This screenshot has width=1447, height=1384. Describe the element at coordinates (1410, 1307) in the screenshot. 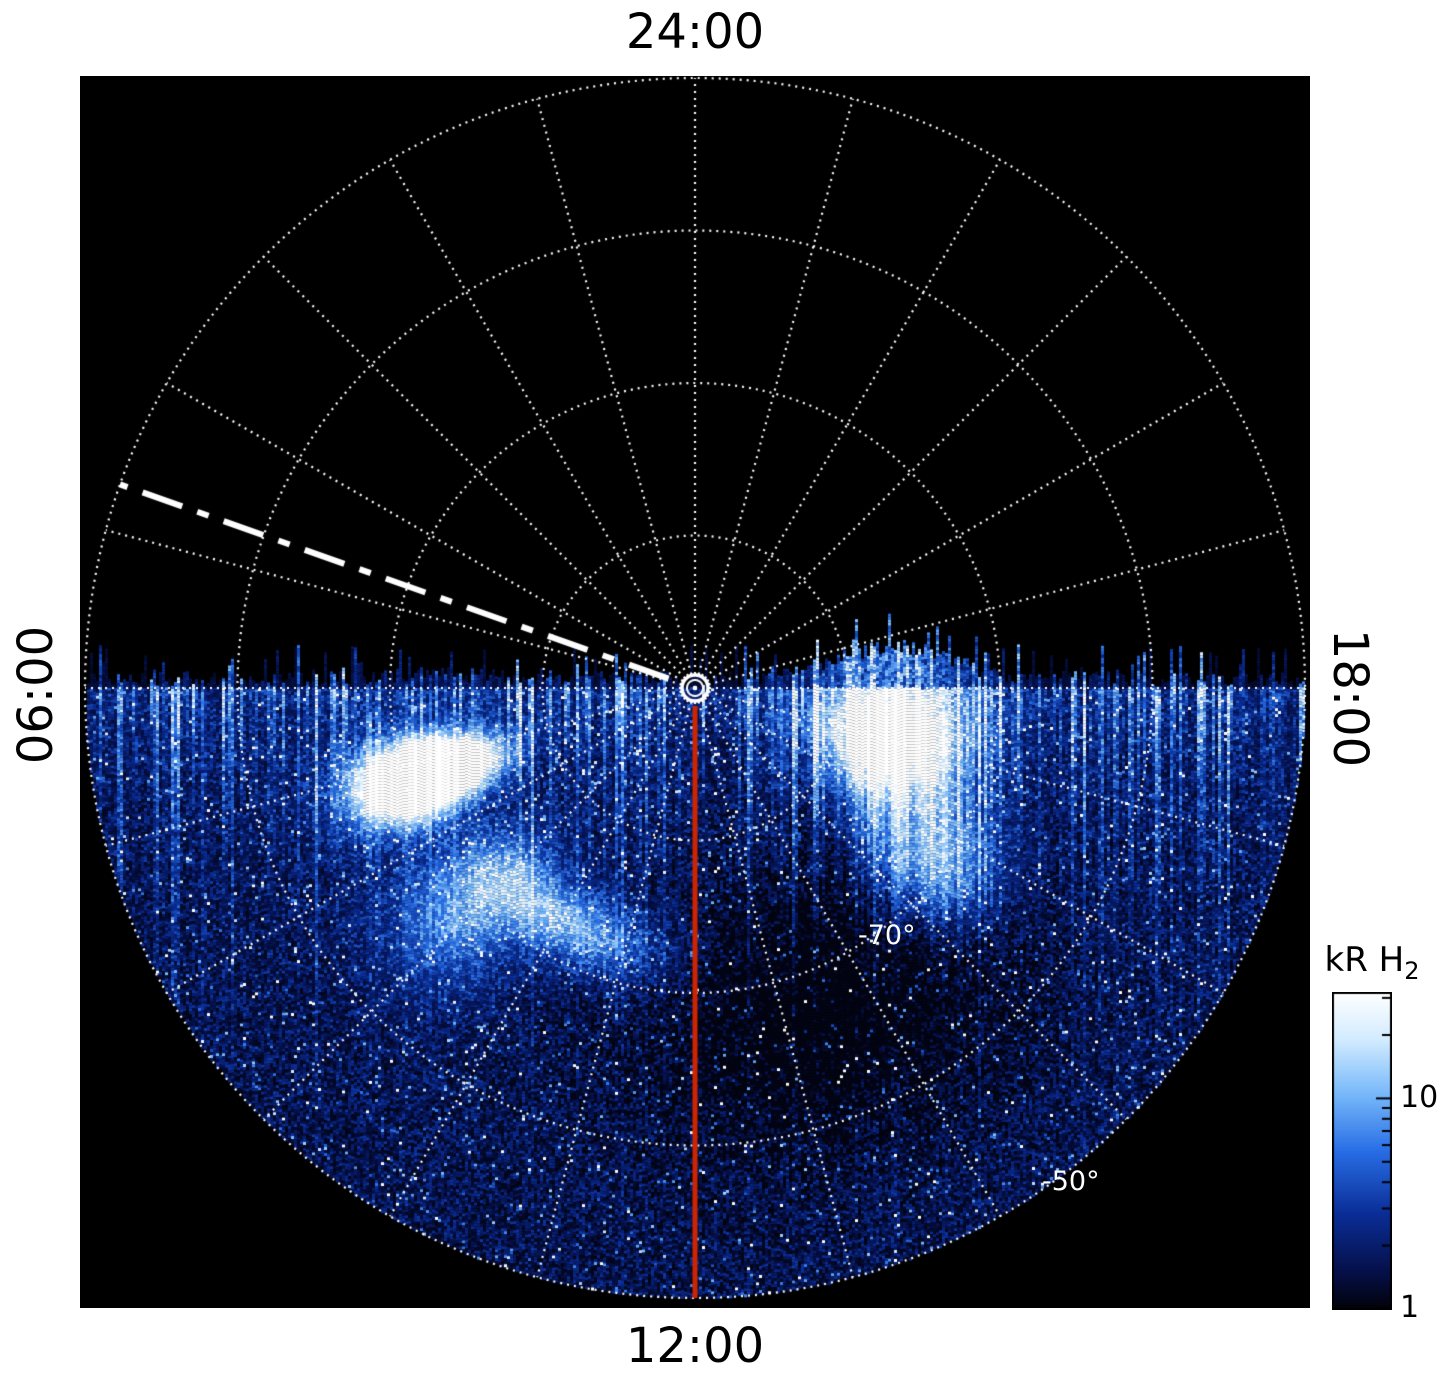

I see `colorbar-tick-label-1: 1` at that location.